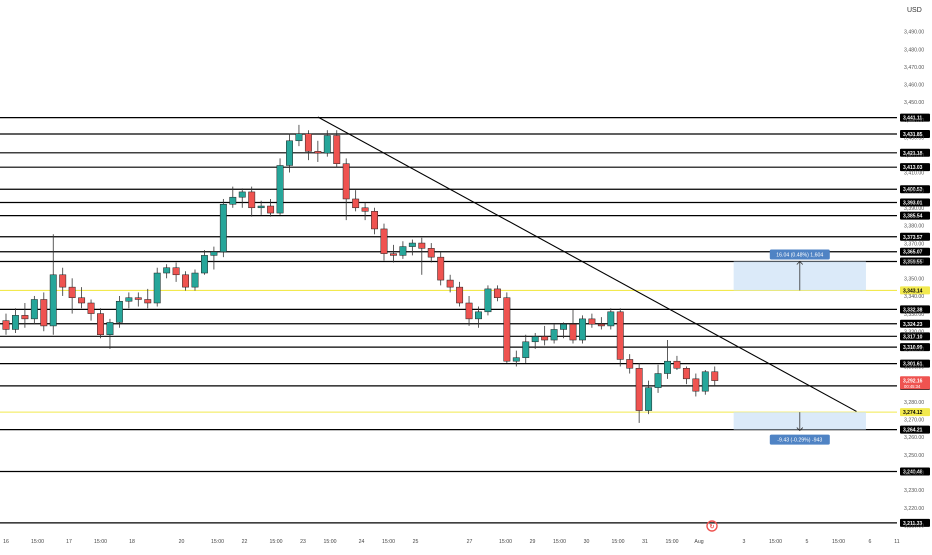  I want to click on x-tick-label: 24, so click(362, 542).